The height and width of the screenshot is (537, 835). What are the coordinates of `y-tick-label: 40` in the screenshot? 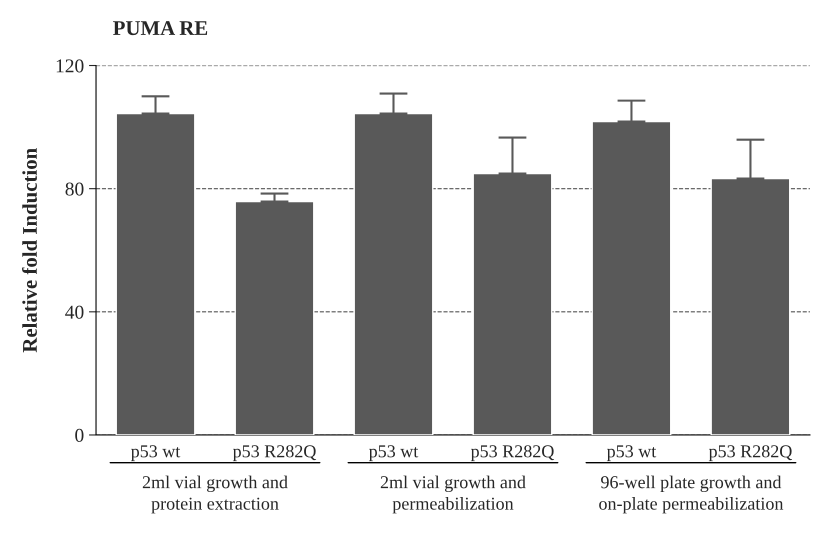 It's located at (74, 312).